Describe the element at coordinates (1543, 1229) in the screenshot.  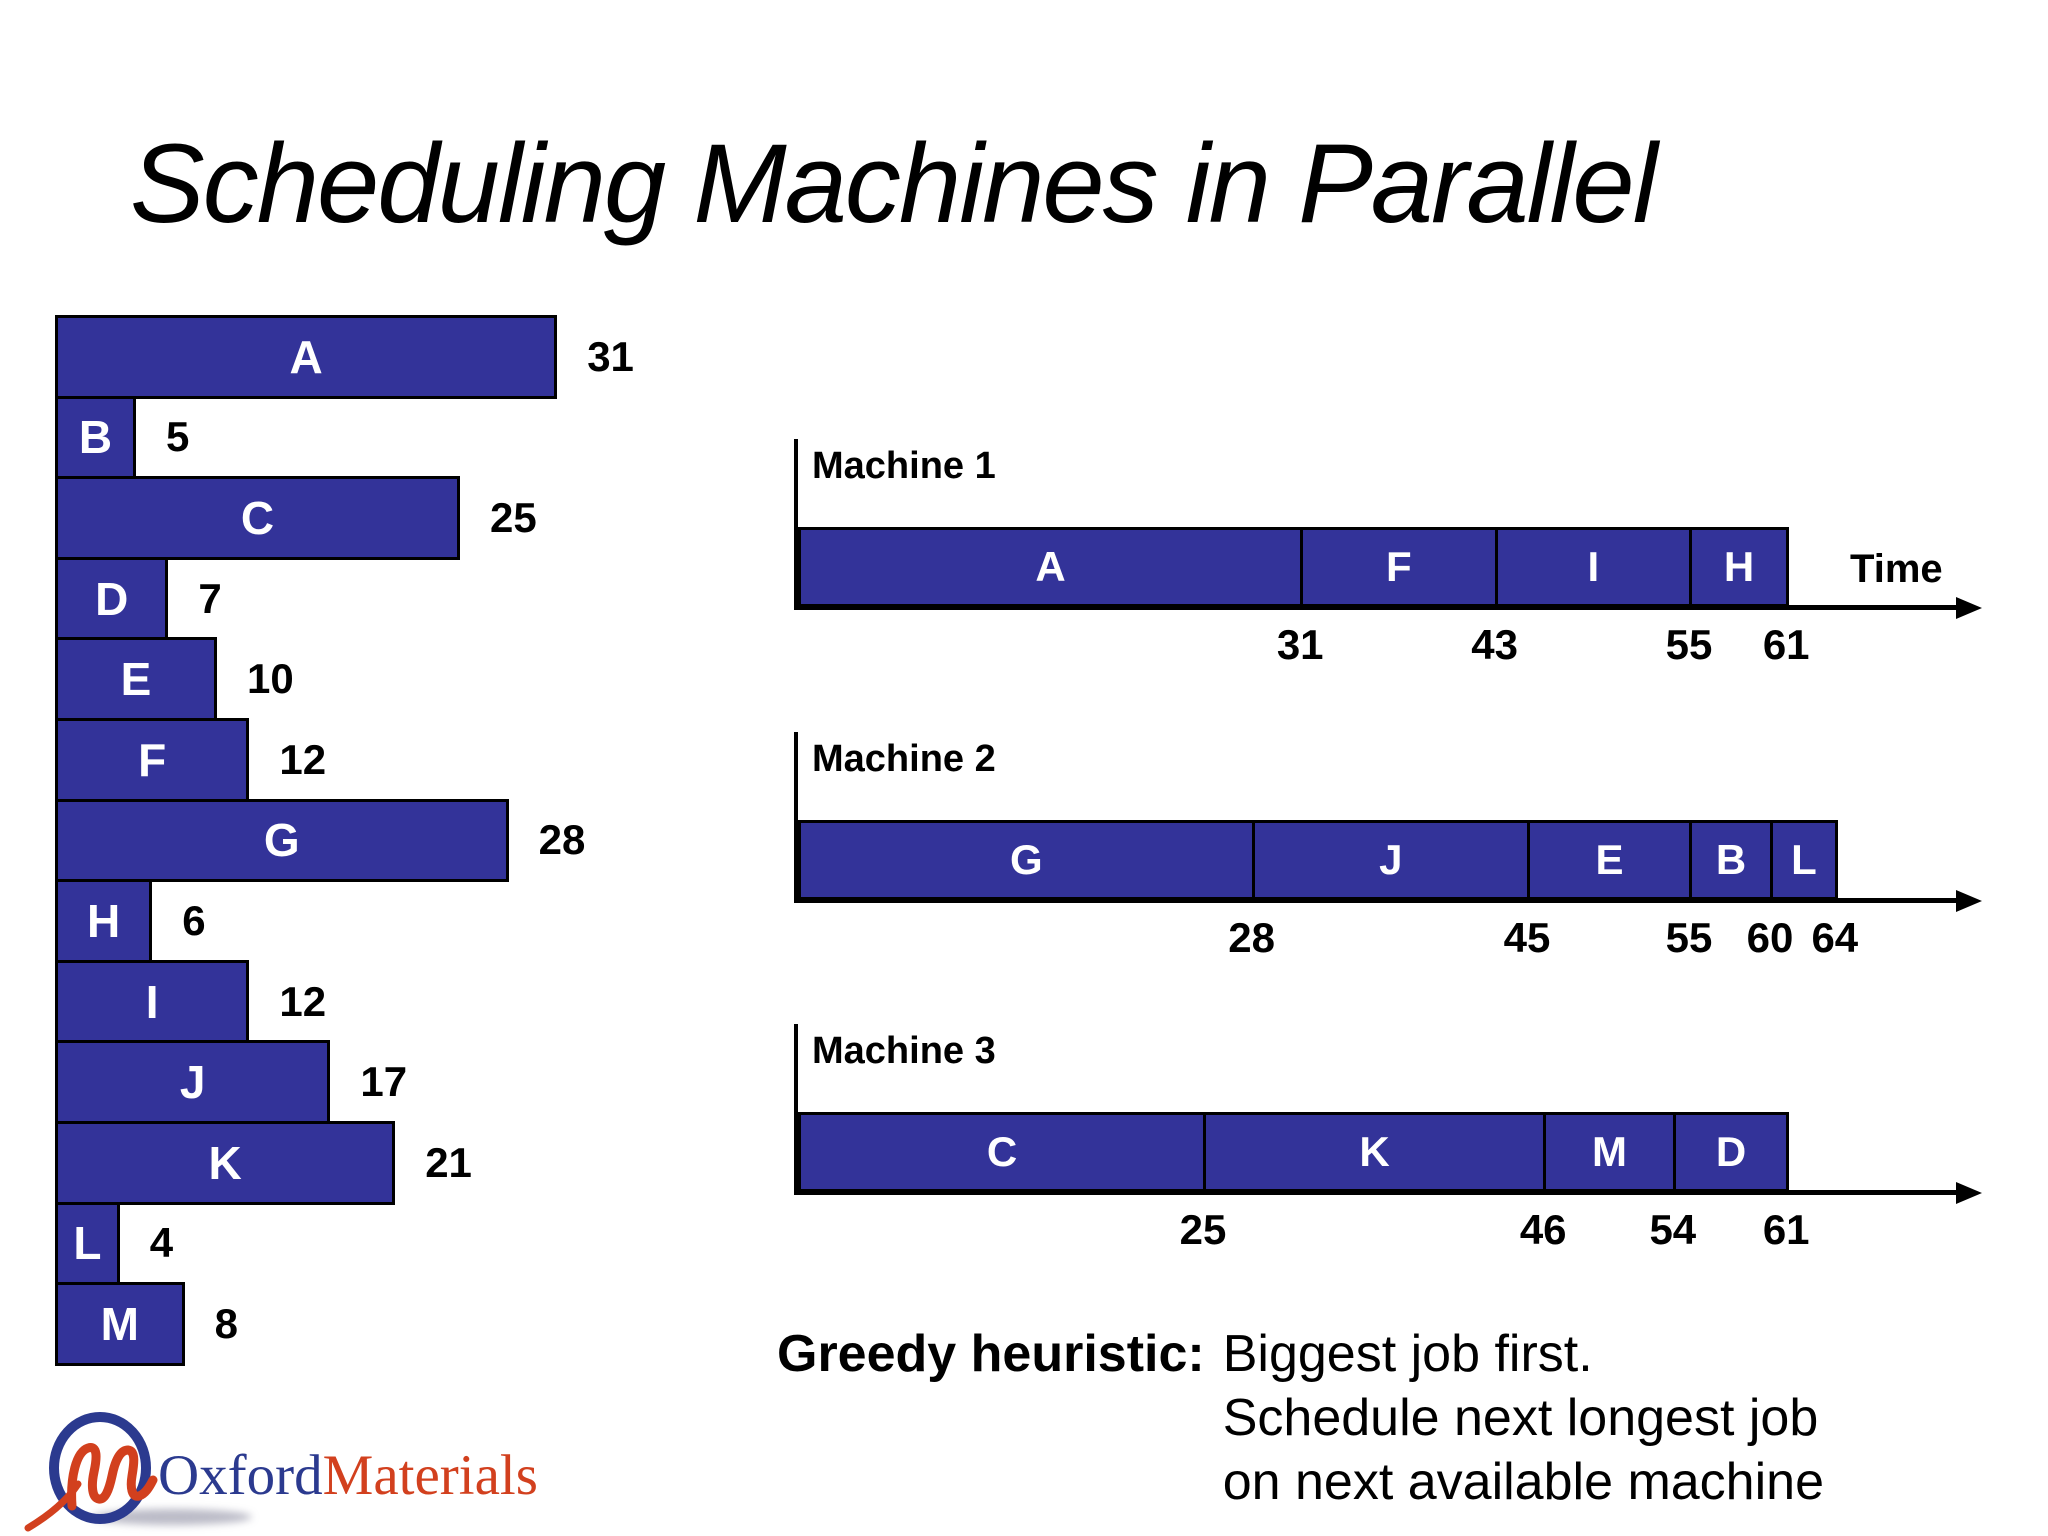
I see `tick-label: 46` at that location.